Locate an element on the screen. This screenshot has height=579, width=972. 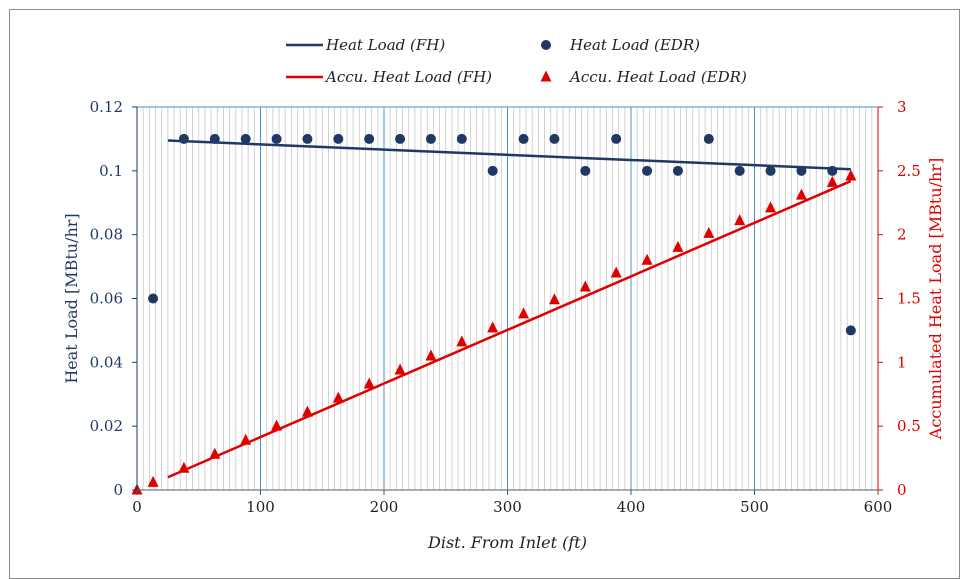
legend-swatch-accu-heat-load-edr is located at coordinates (546, 76).